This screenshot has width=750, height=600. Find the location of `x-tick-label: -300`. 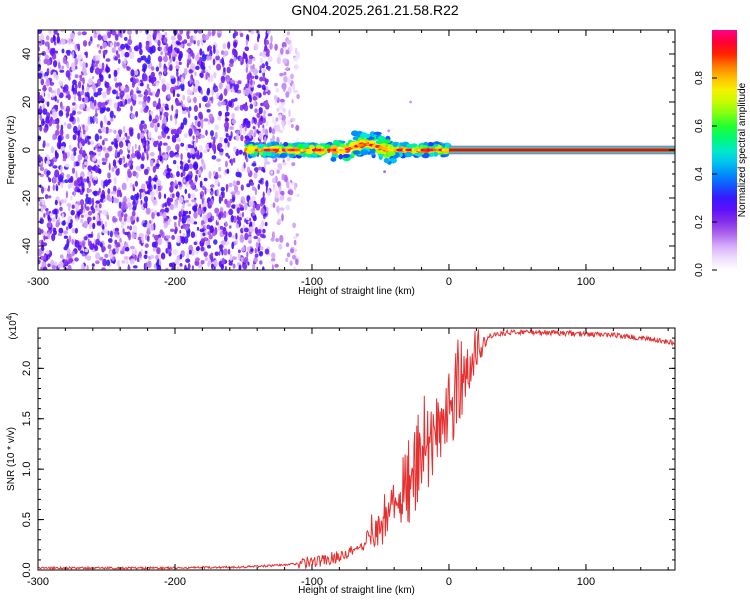

x-tick-label: -300 is located at coordinates (38, 282).